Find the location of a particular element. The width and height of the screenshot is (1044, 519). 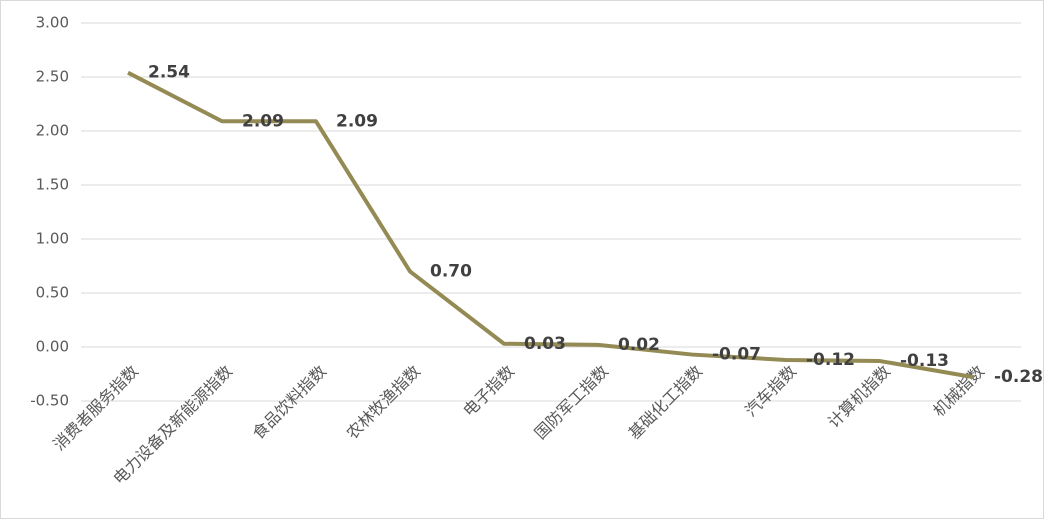

y-tick-label: 1.50 is located at coordinates (52, 185).